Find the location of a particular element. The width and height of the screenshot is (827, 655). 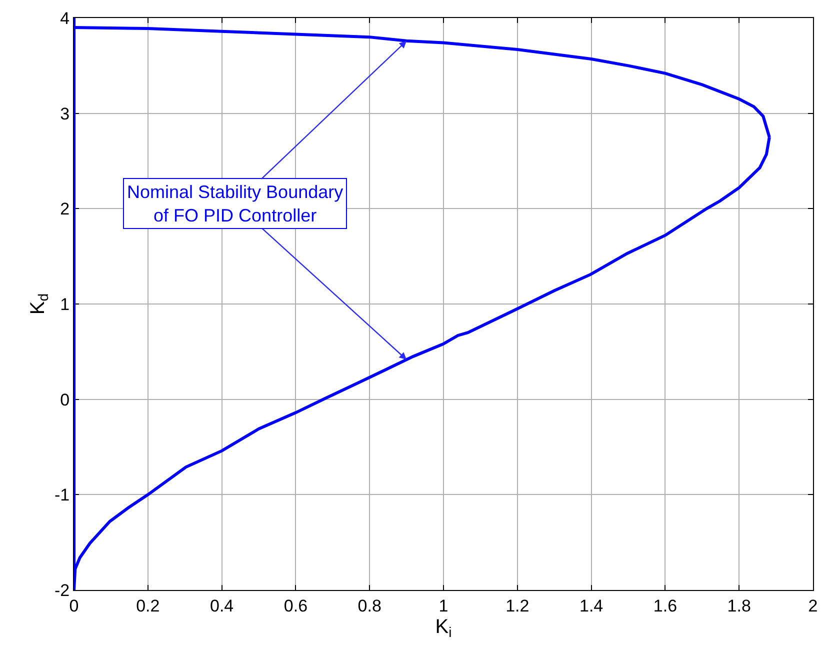

y-tick-label: 2 is located at coordinates (65, 209).